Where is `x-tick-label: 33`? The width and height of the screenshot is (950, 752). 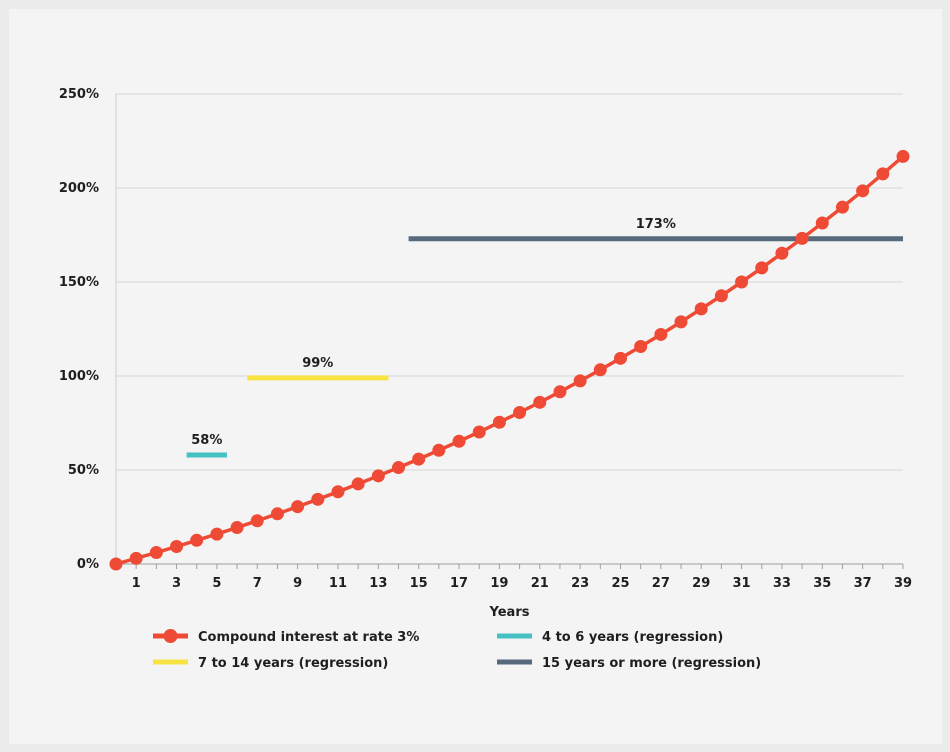
x-tick-label: 33 is located at coordinates (782, 583).